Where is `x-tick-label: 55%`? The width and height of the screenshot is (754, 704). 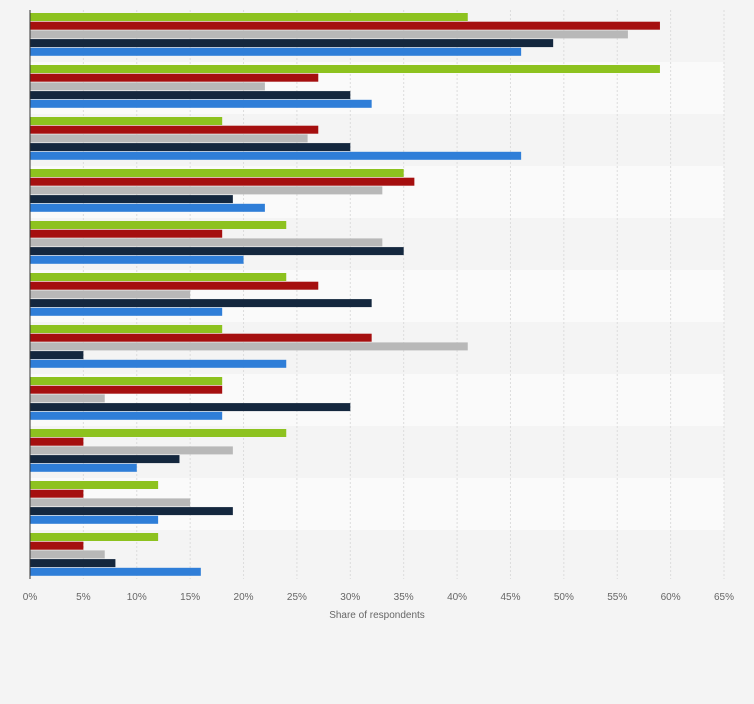 x-tick-label: 55% is located at coordinates (617, 597).